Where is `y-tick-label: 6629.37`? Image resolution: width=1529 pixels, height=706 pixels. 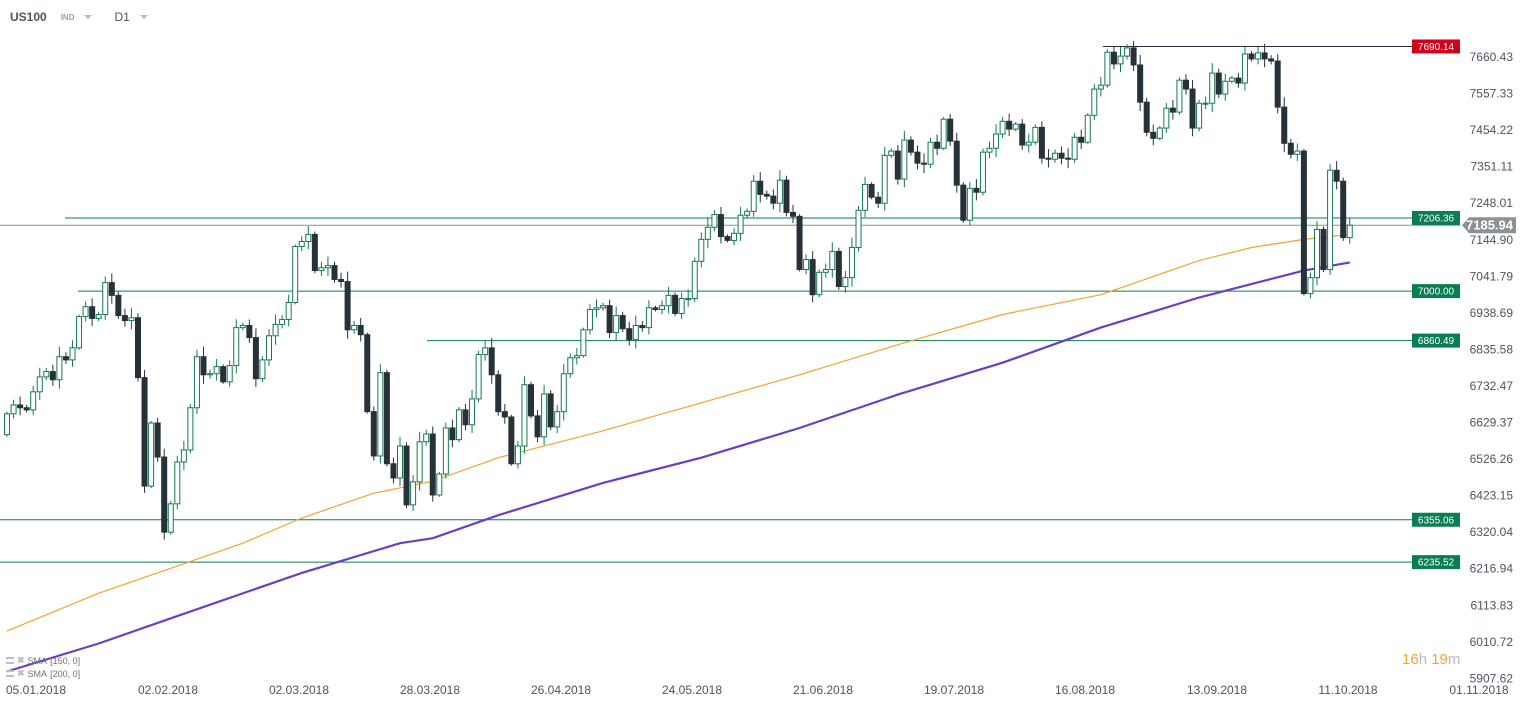 y-tick-label: 6629.37 is located at coordinates (1492, 423).